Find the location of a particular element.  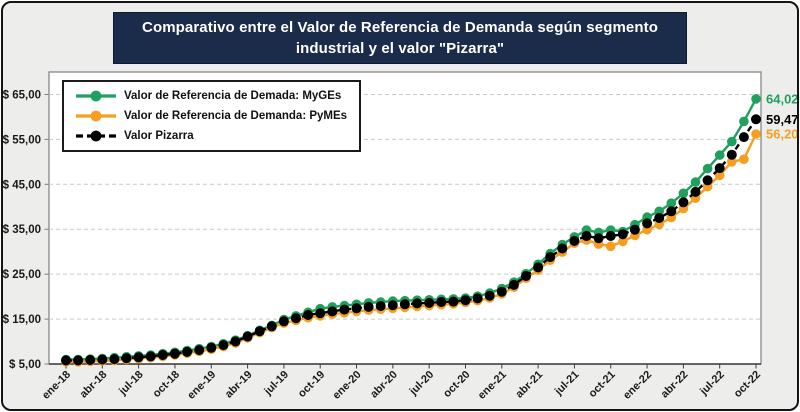

y-axis-tick-label: $ 5,00 is located at coordinates (25, 365).